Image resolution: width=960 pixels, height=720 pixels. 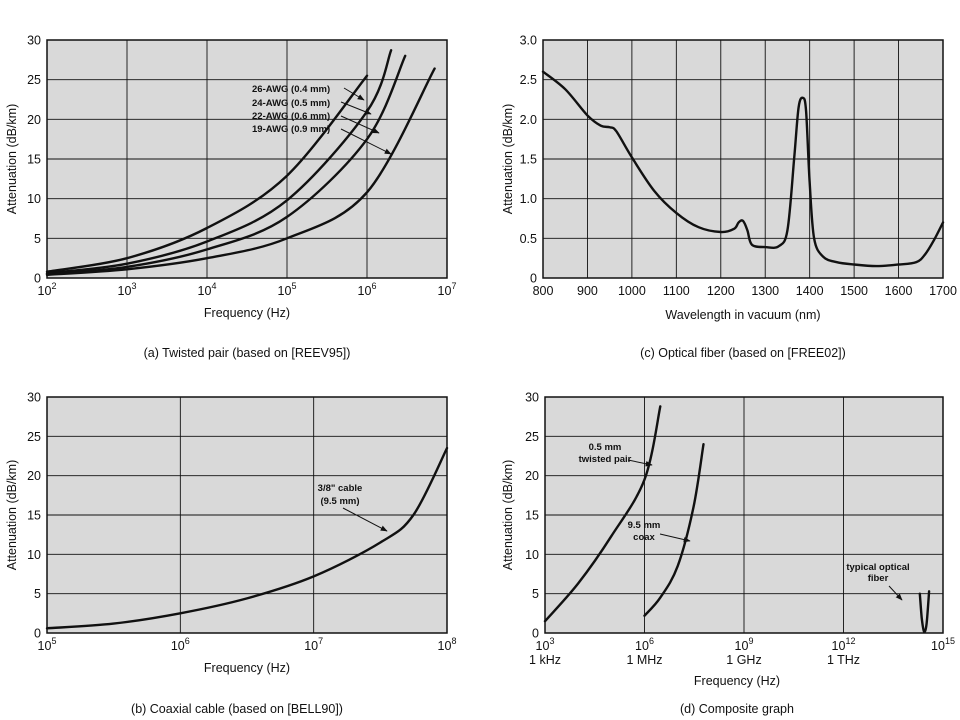 I want to click on panel-b-y-axis-label: Attenuation (dB/km), so click(x=12, y=515).